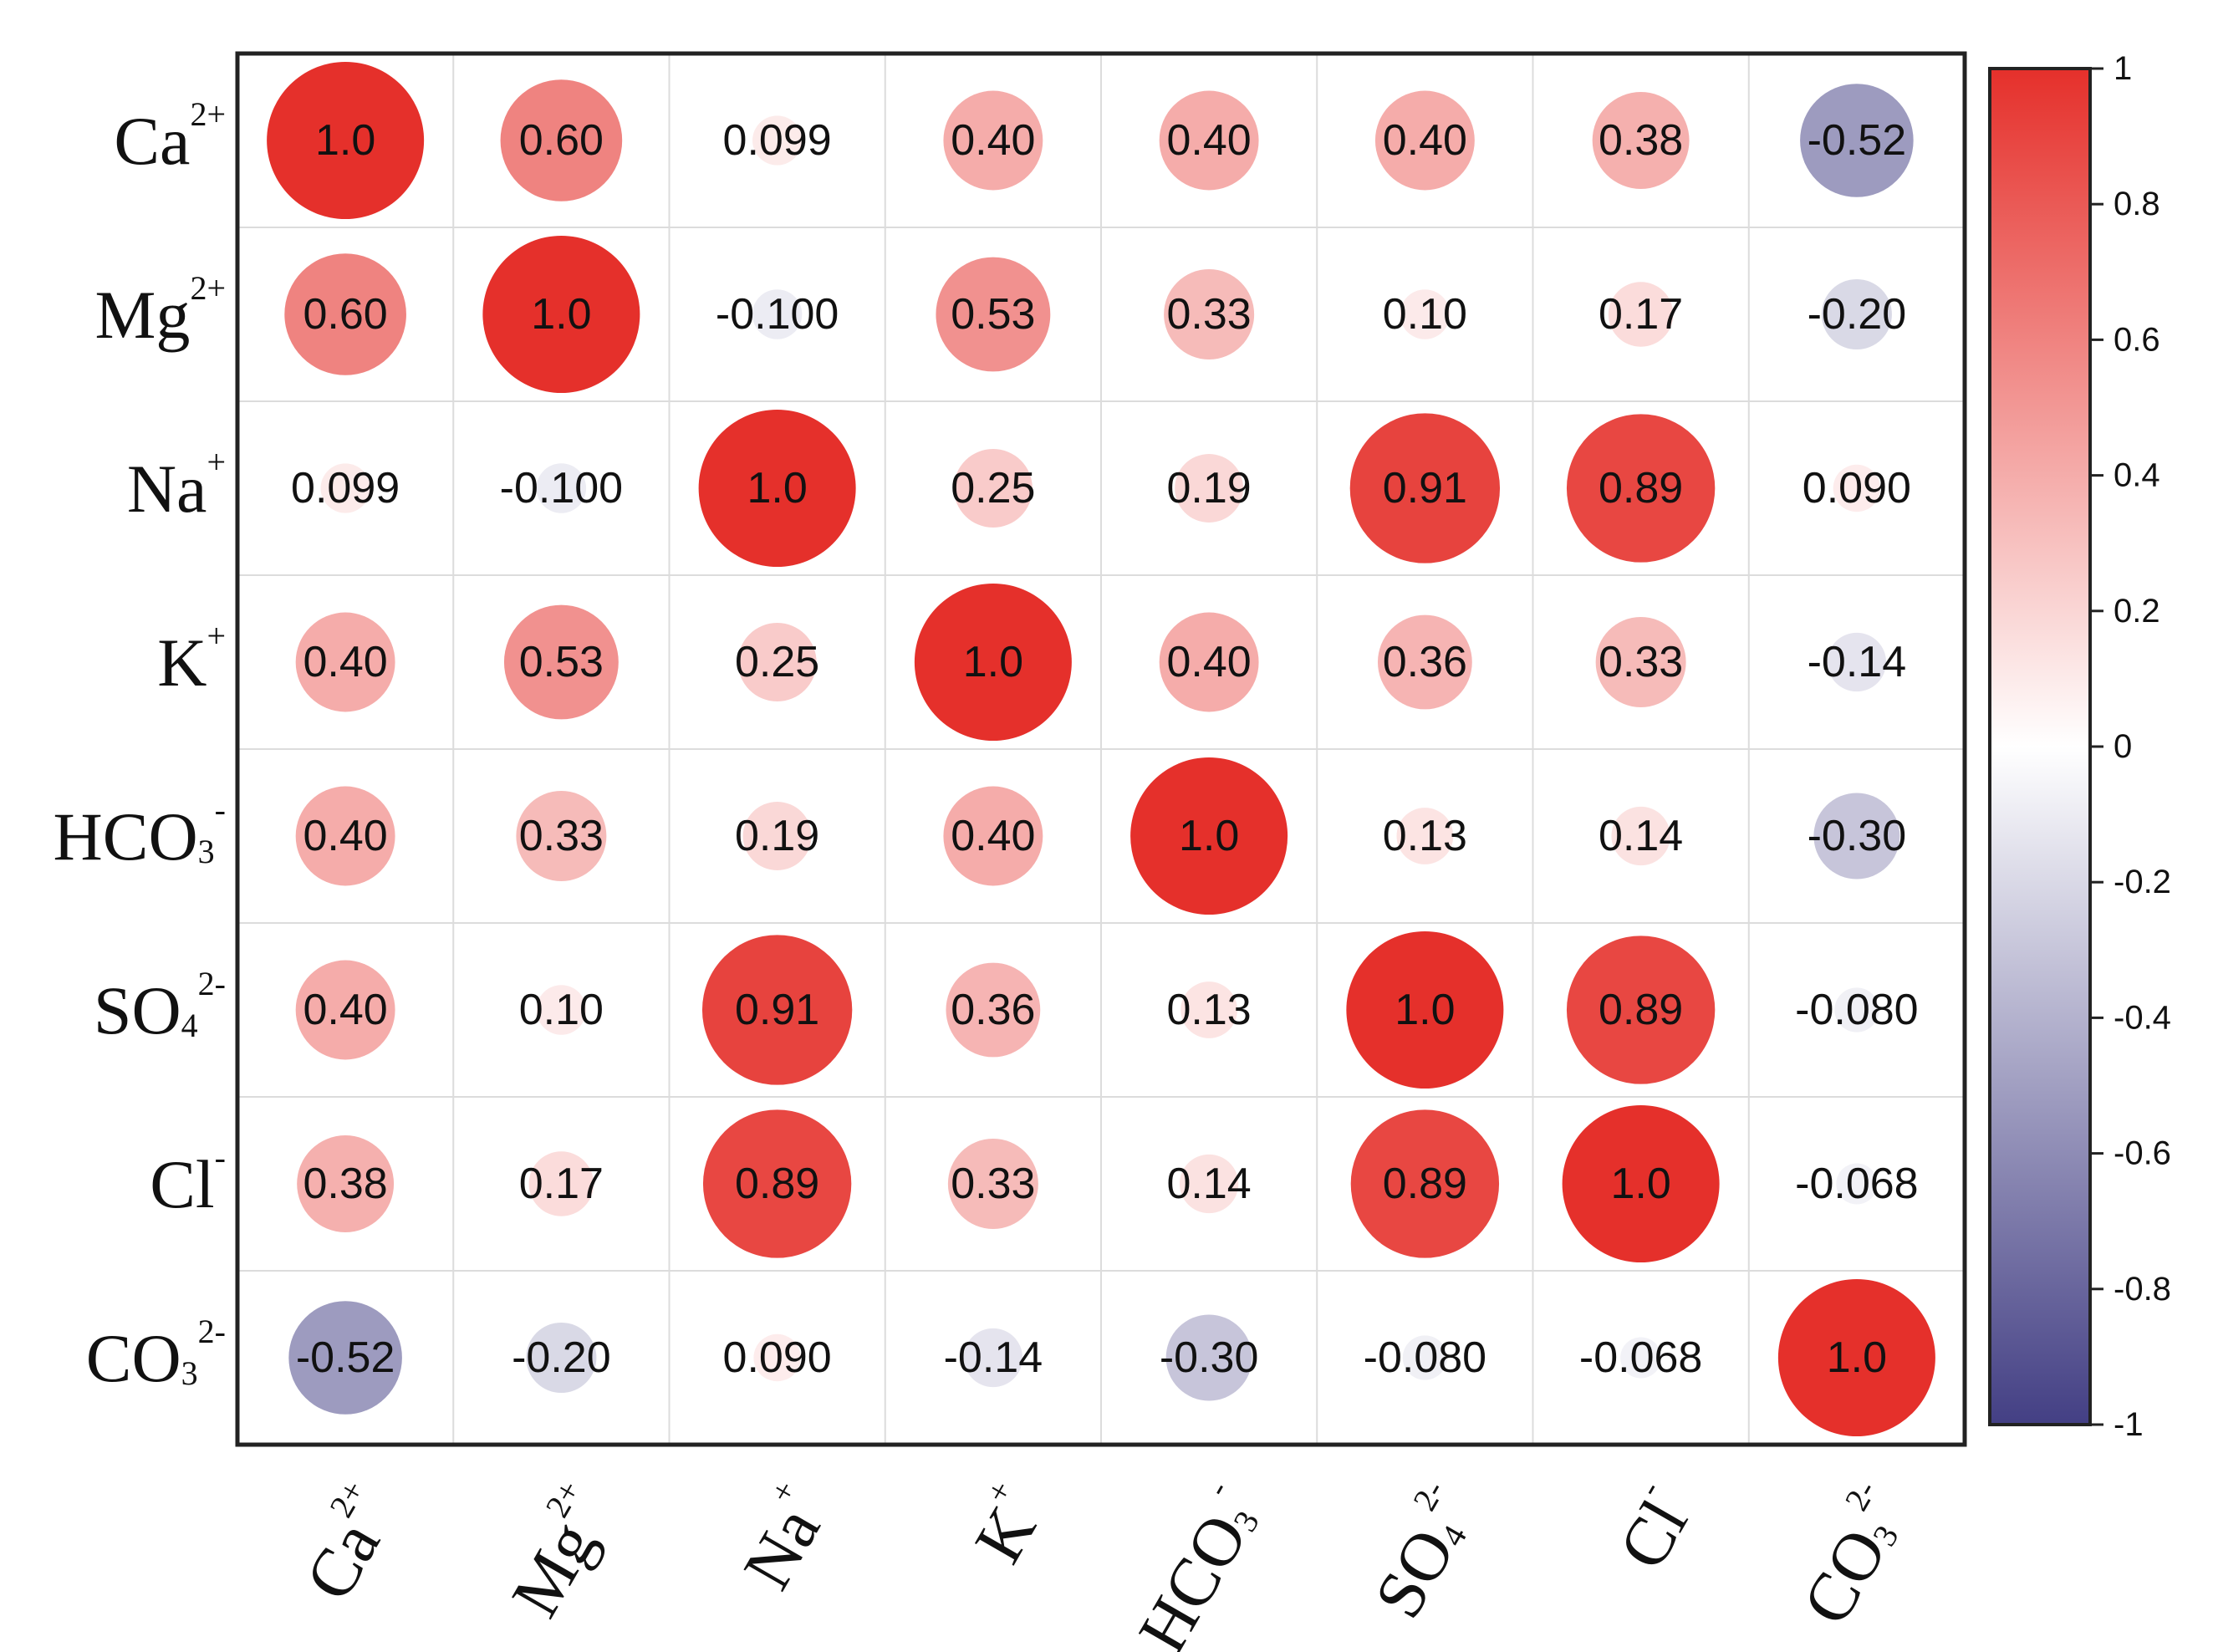 The image size is (2213, 1652). What do you see at coordinates (189, 1373) in the screenshot?
I see `row-label-subscript: 3` at bounding box center [189, 1373].